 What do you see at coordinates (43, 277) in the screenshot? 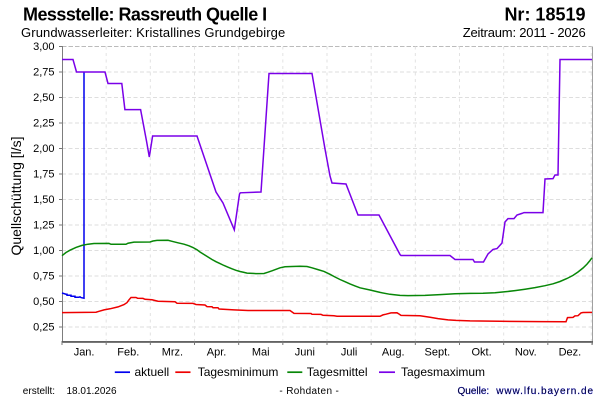
I see `svg-text: 0,75` at bounding box center [43, 277].